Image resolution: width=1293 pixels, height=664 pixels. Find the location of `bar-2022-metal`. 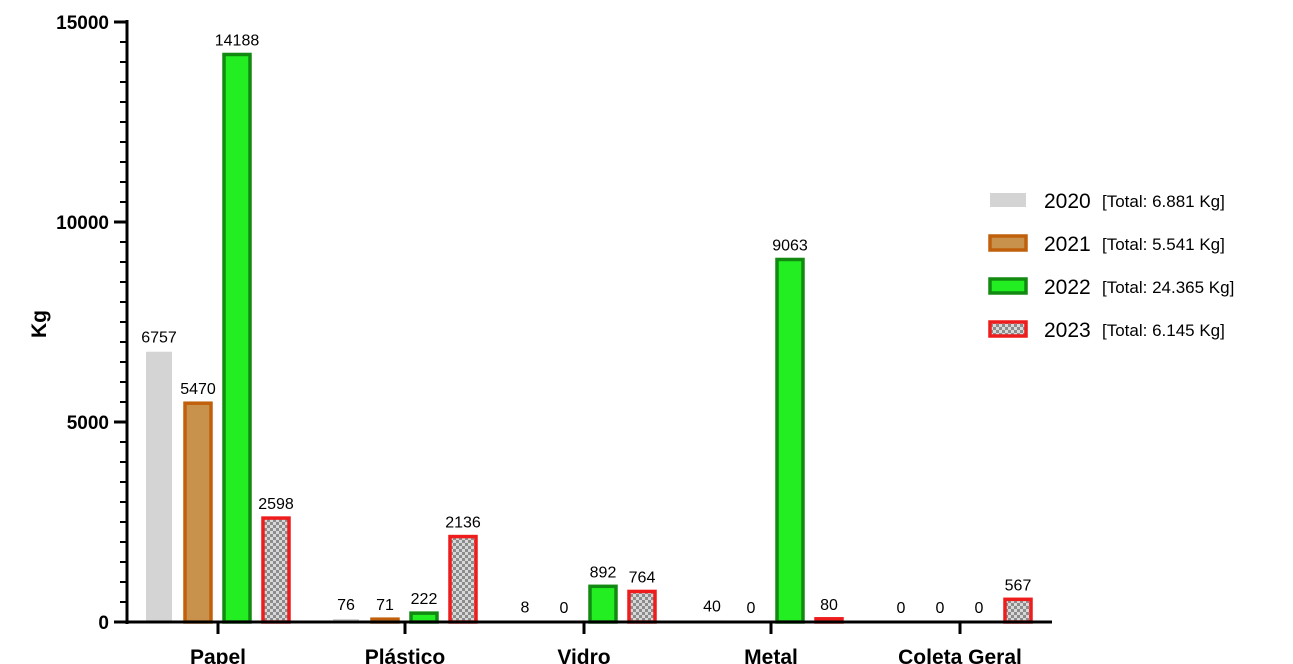

bar-2022-metal is located at coordinates (790, 440).